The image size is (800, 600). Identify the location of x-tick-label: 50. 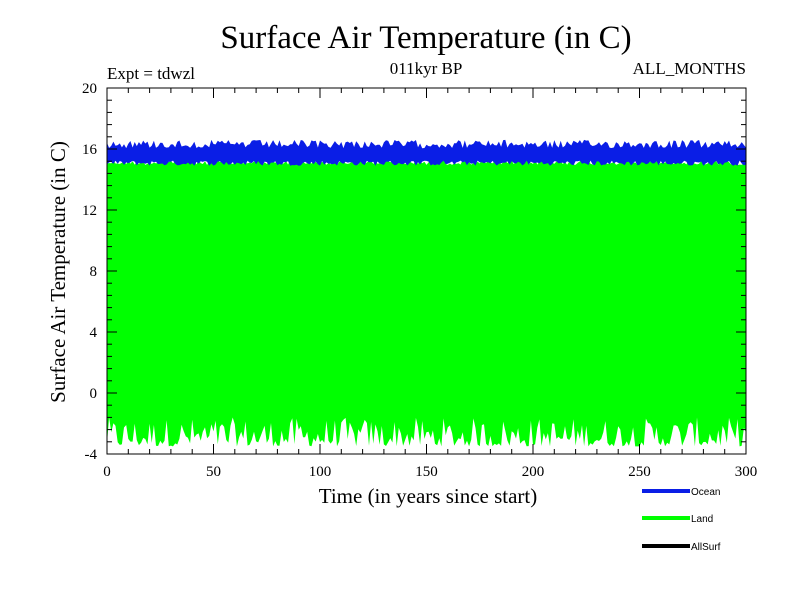
(213, 472).